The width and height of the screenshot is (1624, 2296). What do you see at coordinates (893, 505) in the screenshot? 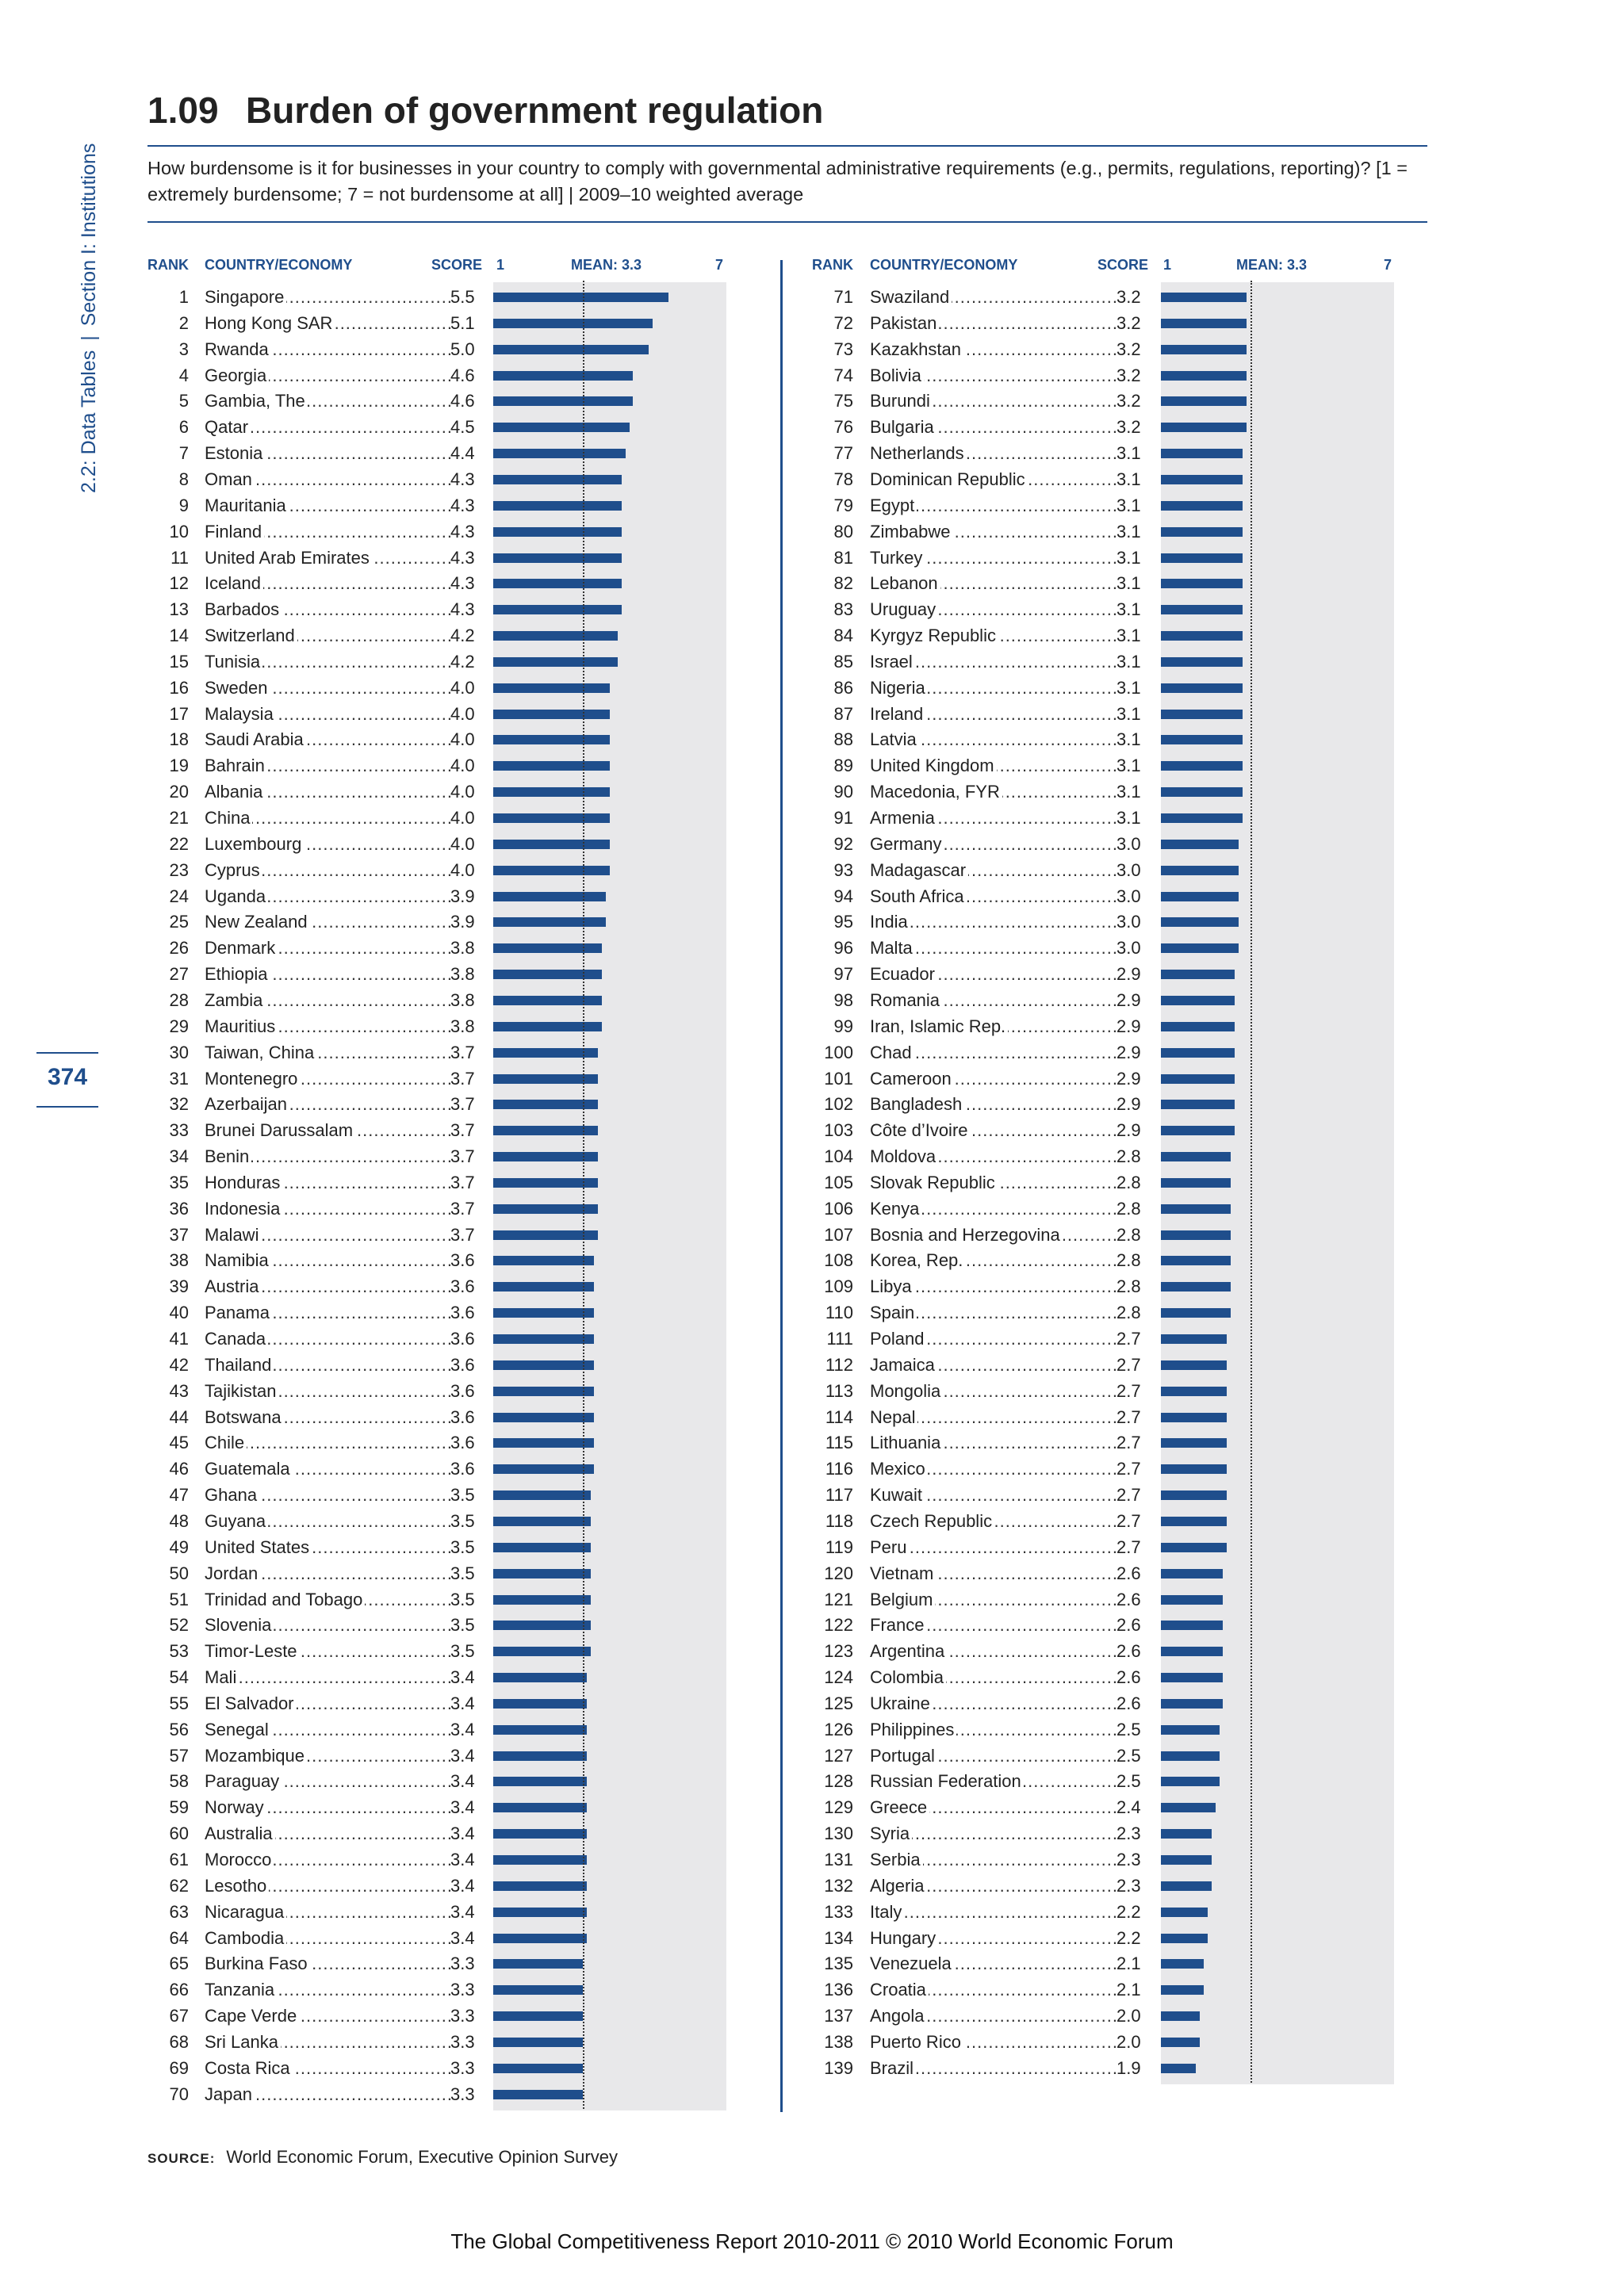
I see `country-label: Egypt` at bounding box center [893, 505].